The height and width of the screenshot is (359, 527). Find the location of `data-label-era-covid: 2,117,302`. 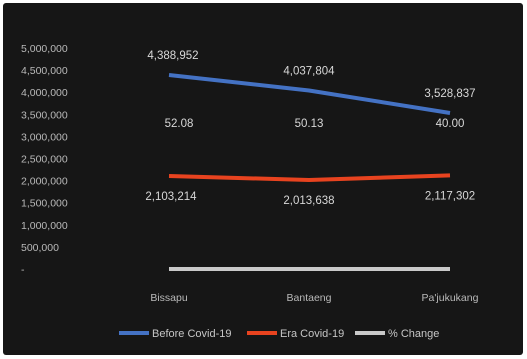

data-label-era-covid: 2,117,302 is located at coordinates (450, 196).